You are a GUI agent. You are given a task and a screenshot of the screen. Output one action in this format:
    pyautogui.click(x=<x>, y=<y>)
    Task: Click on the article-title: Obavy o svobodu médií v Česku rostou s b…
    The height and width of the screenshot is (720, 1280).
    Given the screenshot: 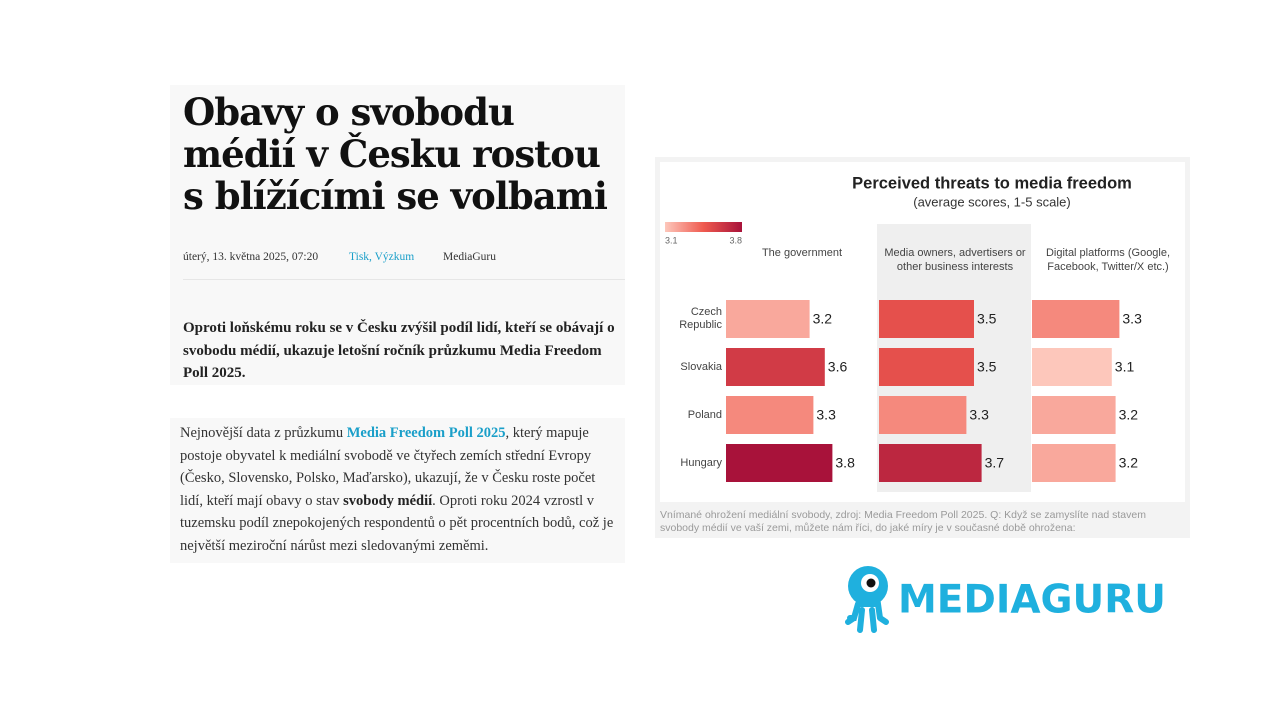 What is the action you would take?
    pyautogui.click(x=395, y=154)
    